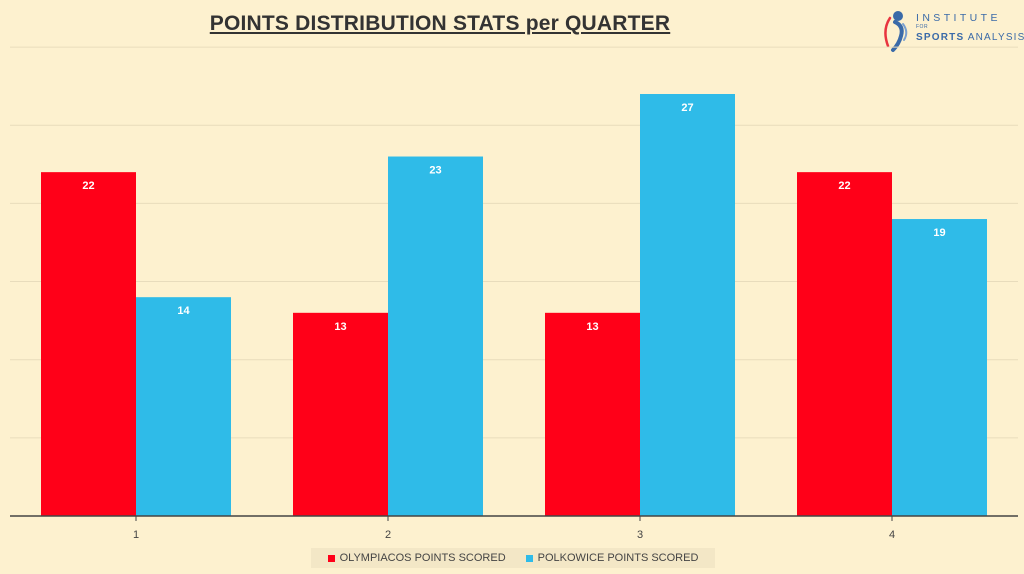 Image resolution: width=1024 pixels, height=574 pixels. Describe the element at coordinates (922, 27) in the screenshot. I see `logo-text-for: FOR` at that location.